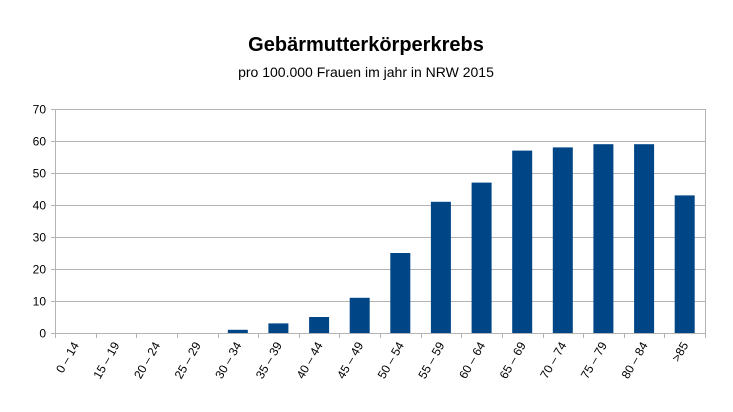  I want to click on x-tick-label: 25 – 29, so click(188, 360).